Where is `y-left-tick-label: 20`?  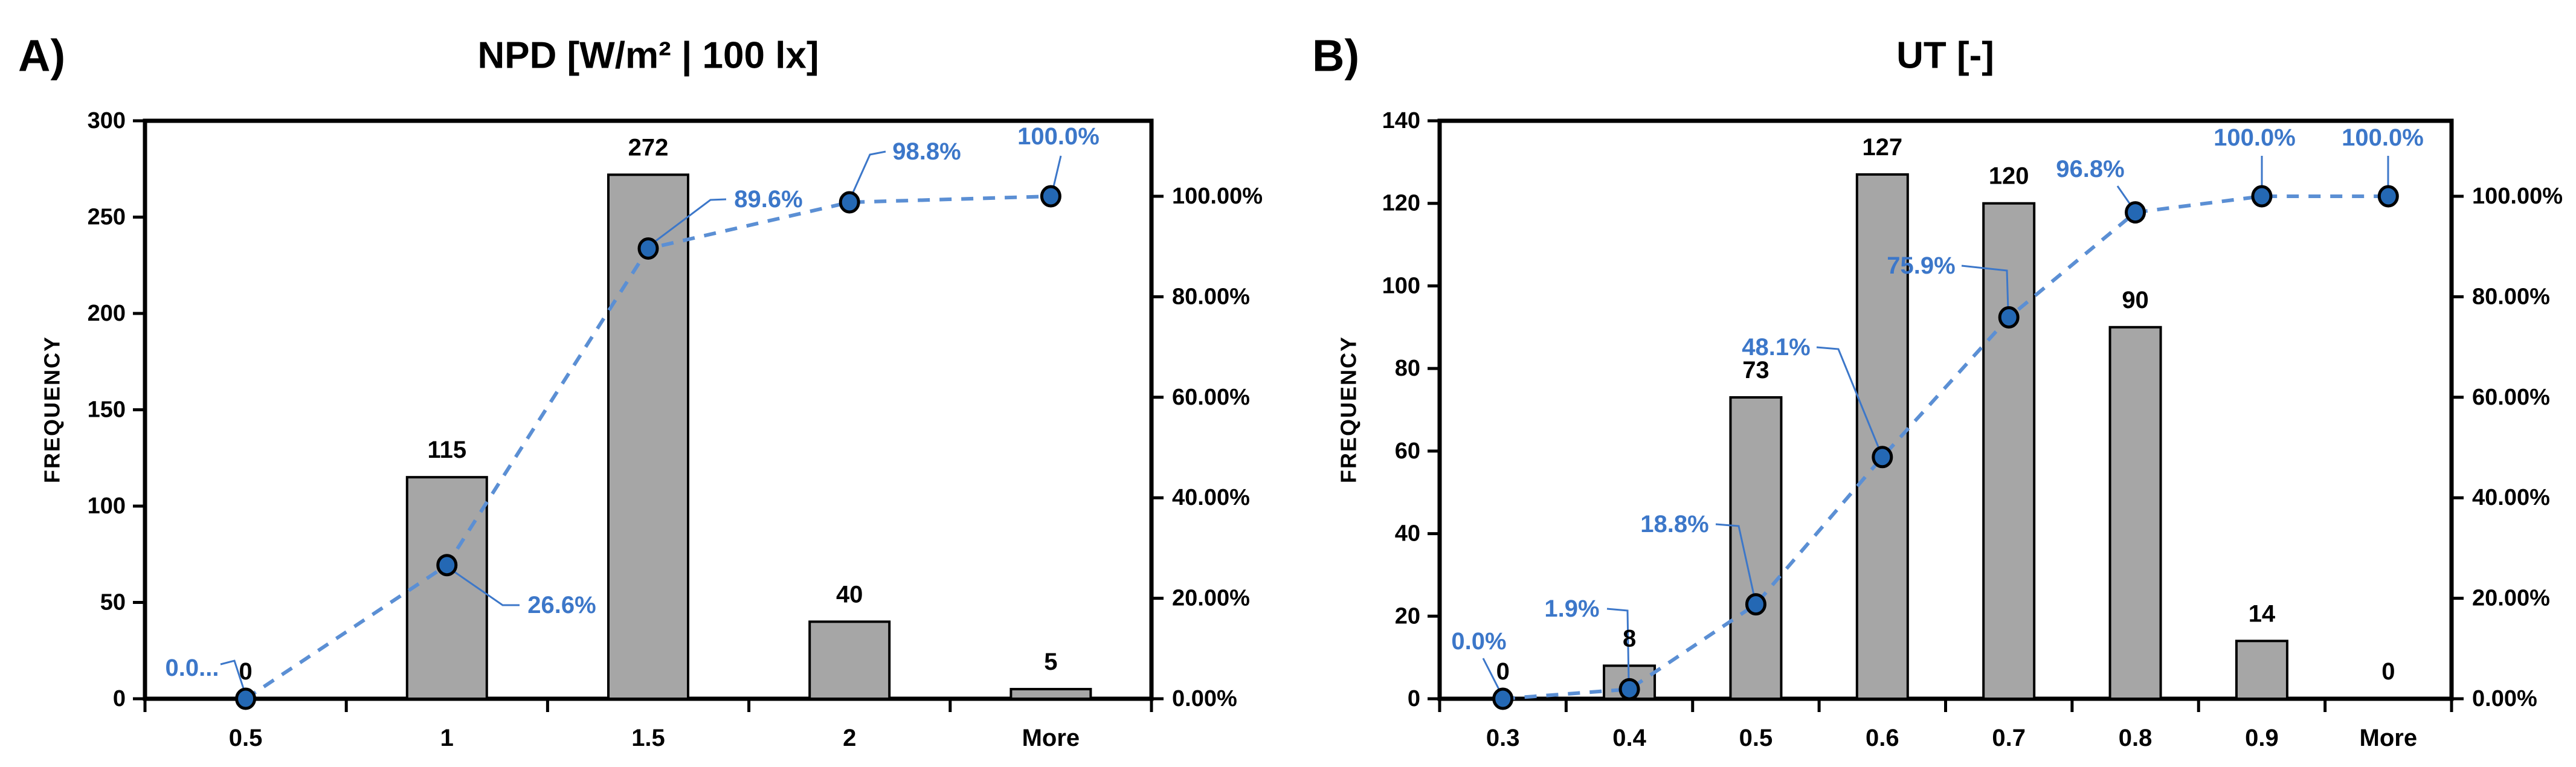
y-left-tick-label: 20 is located at coordinates (1407, 616).